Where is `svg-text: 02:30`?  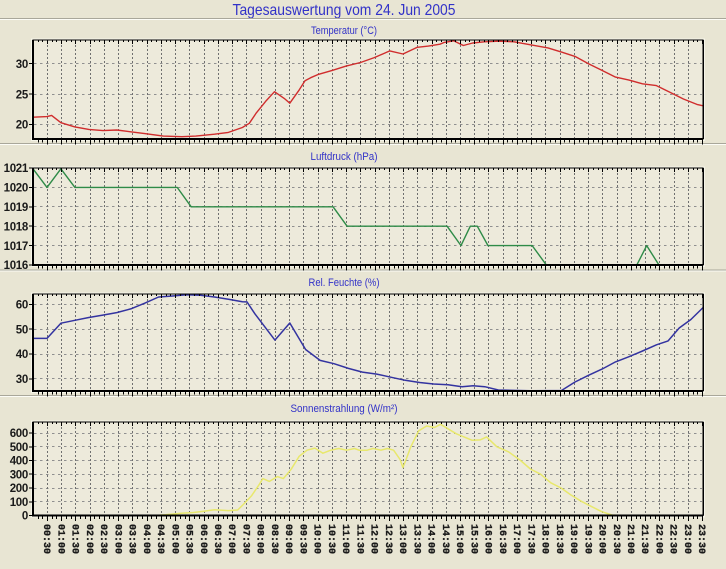 svg-text: 02:30 is located at coordinates (102, 539).